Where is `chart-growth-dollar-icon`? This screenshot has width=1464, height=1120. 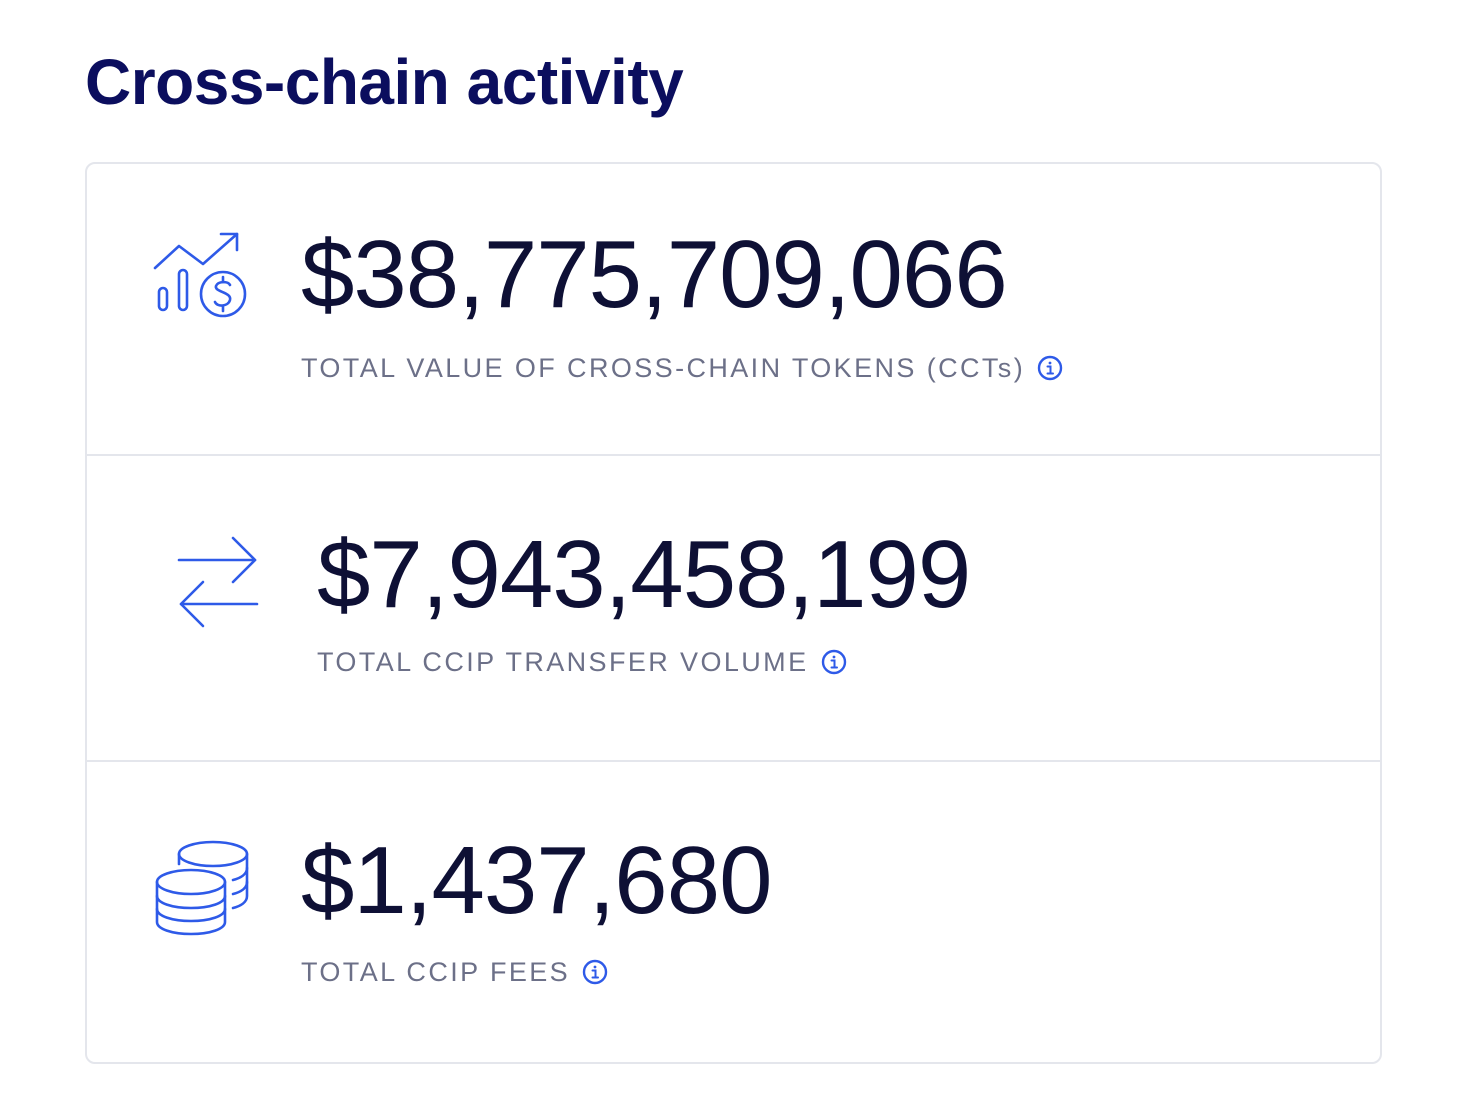
chart-growth-dollar-icon is located at coordinates (200, 275).